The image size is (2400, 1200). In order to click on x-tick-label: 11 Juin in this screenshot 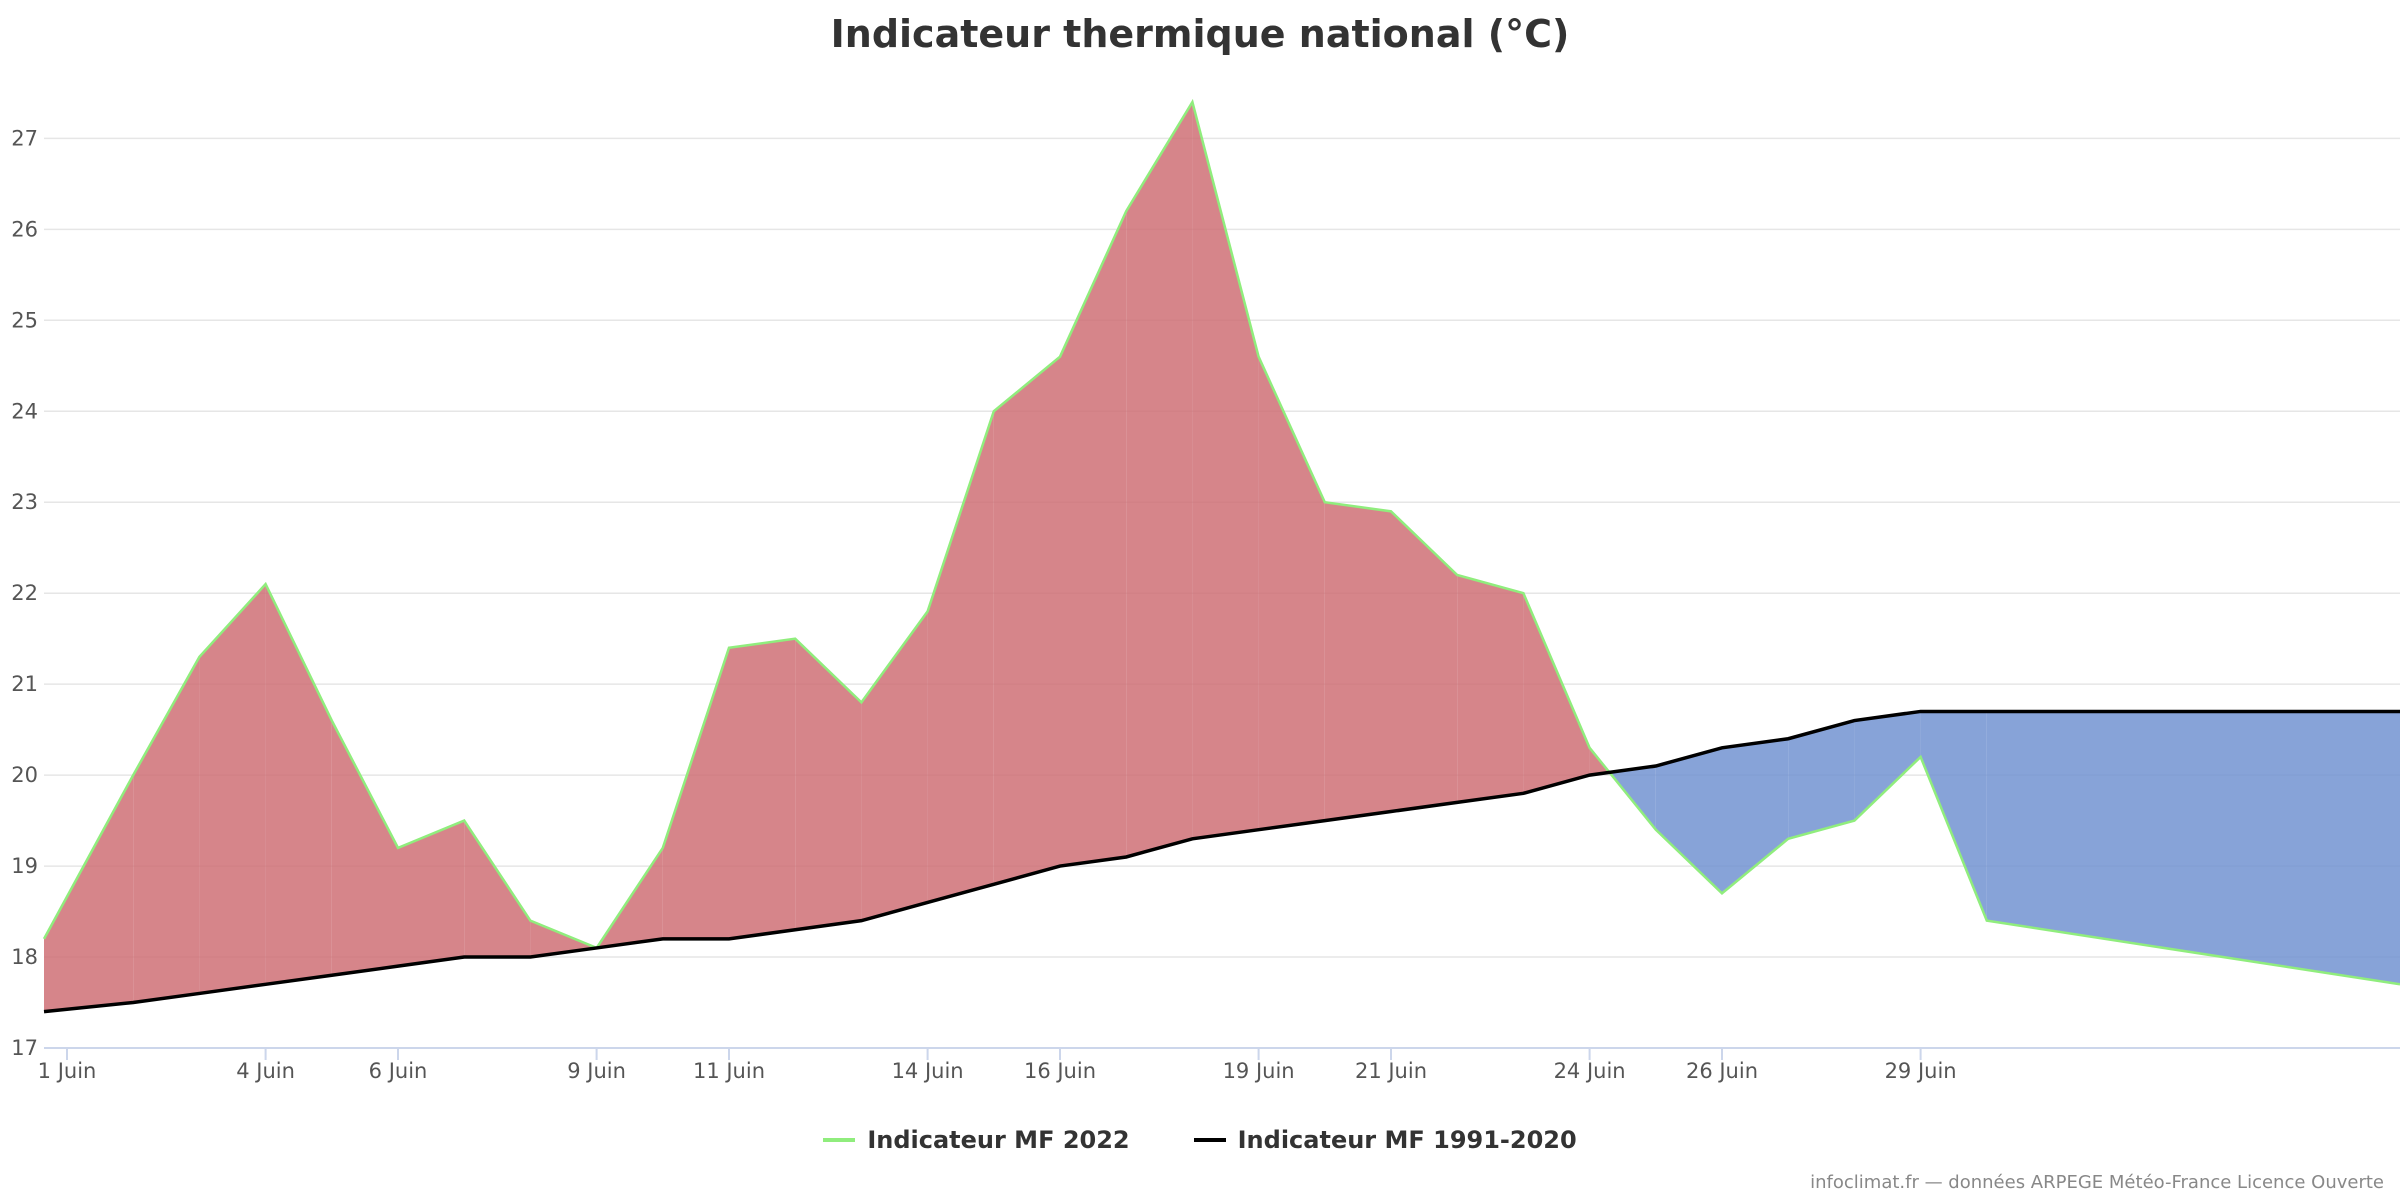, I will do `click(729, 1071)`.